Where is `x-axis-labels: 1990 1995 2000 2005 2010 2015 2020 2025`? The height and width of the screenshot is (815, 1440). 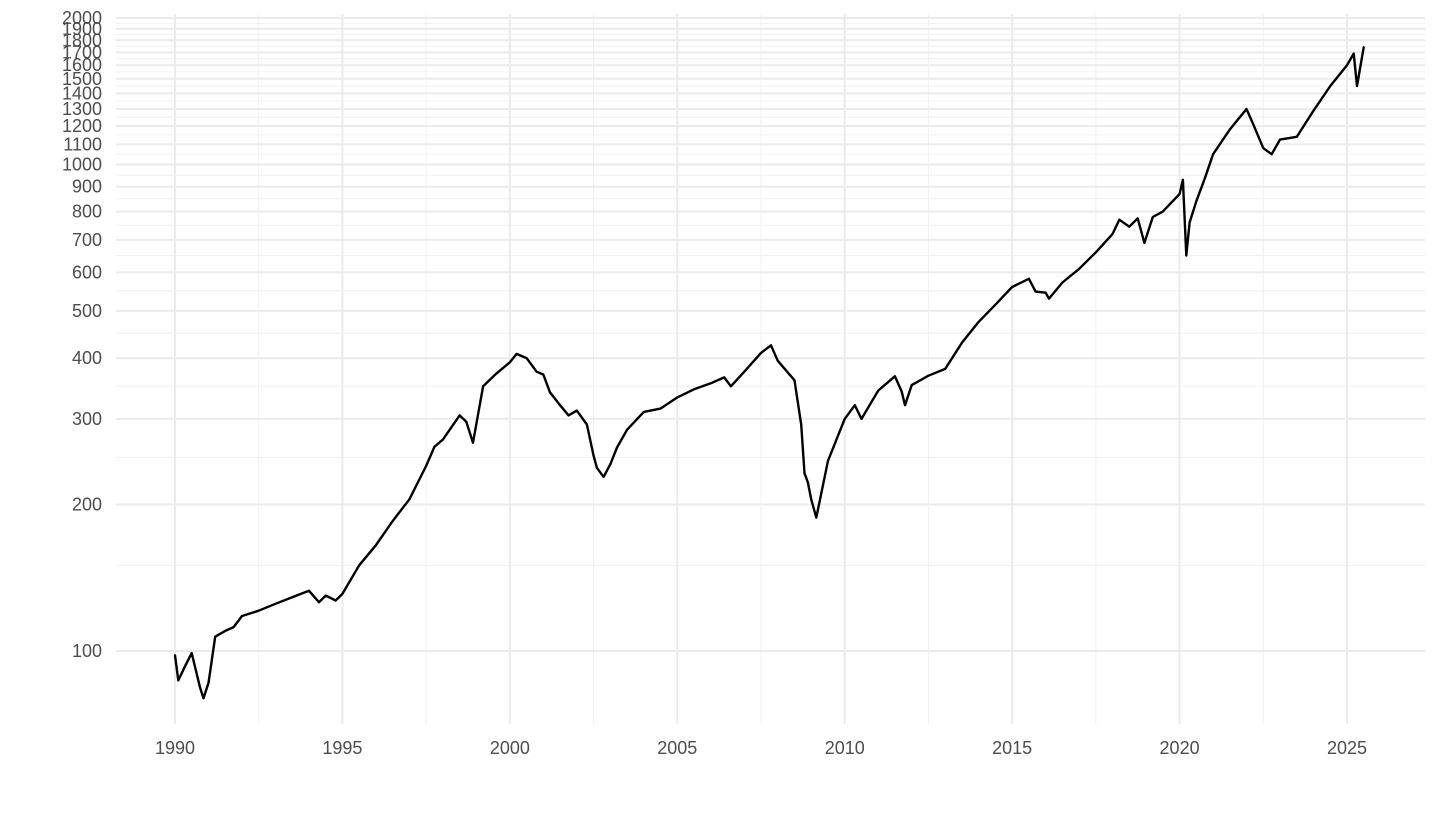
x-axis-labels: 1990 1995 2000 2005 2010 2015 2020 2025 is located at coordinates (761, 748).